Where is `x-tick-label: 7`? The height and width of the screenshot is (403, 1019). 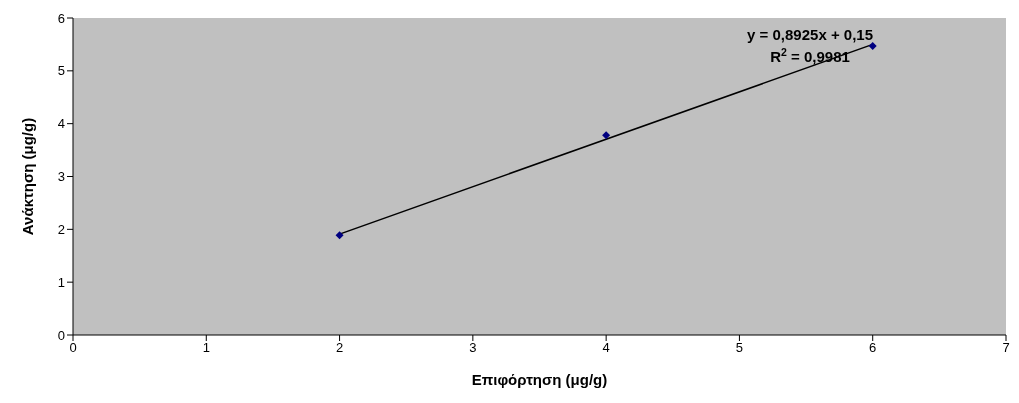 x-tick-label: 7 is located at coordinates (1006, 348).